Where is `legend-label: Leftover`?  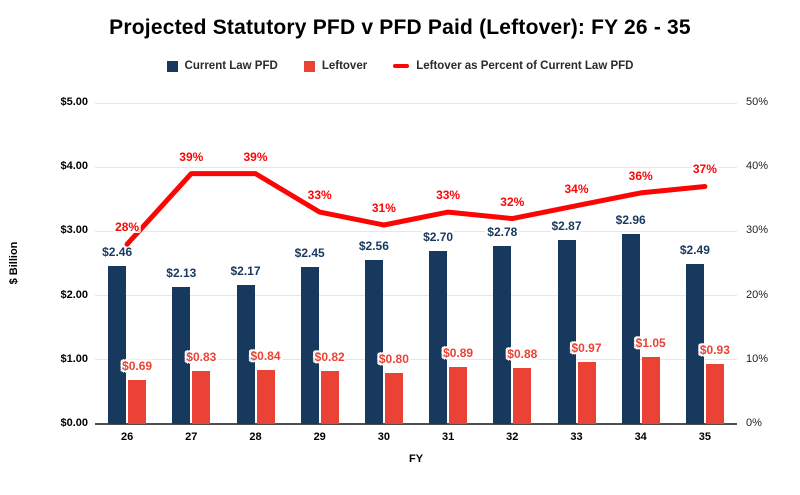 legend-label: Leftover is located at coordinates (344, 66).